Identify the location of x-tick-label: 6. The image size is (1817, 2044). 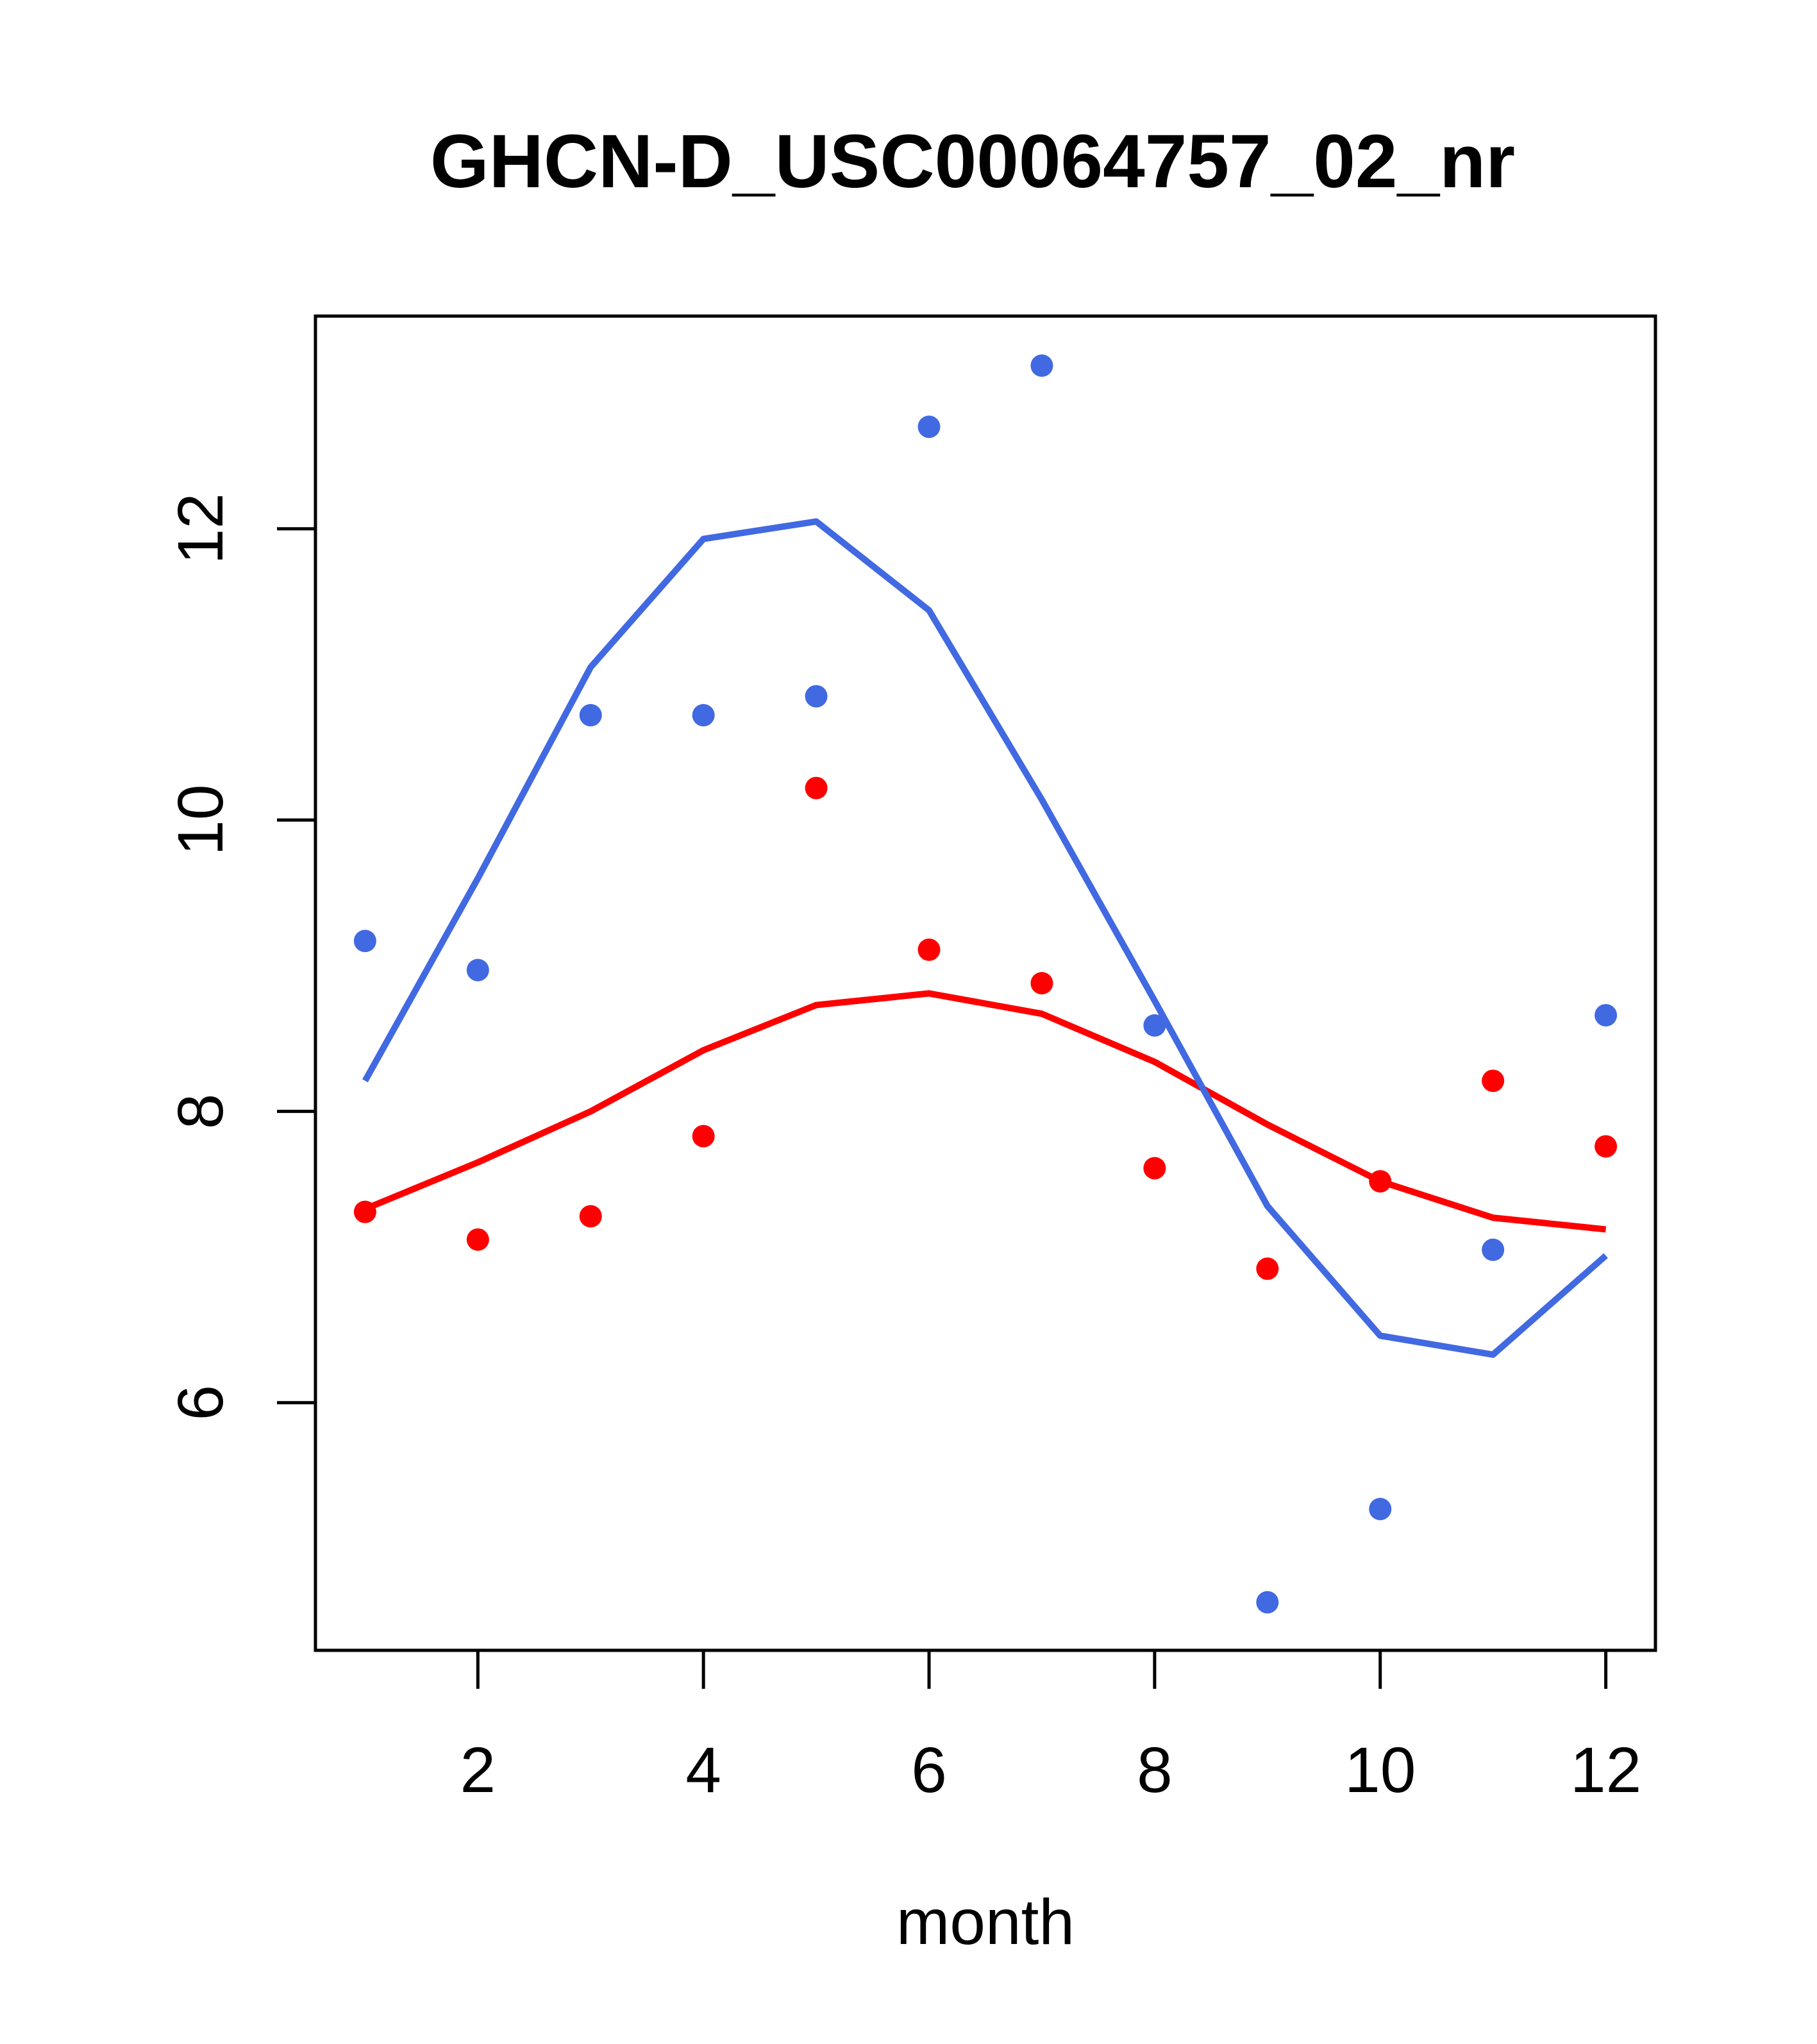
(929, 1770).